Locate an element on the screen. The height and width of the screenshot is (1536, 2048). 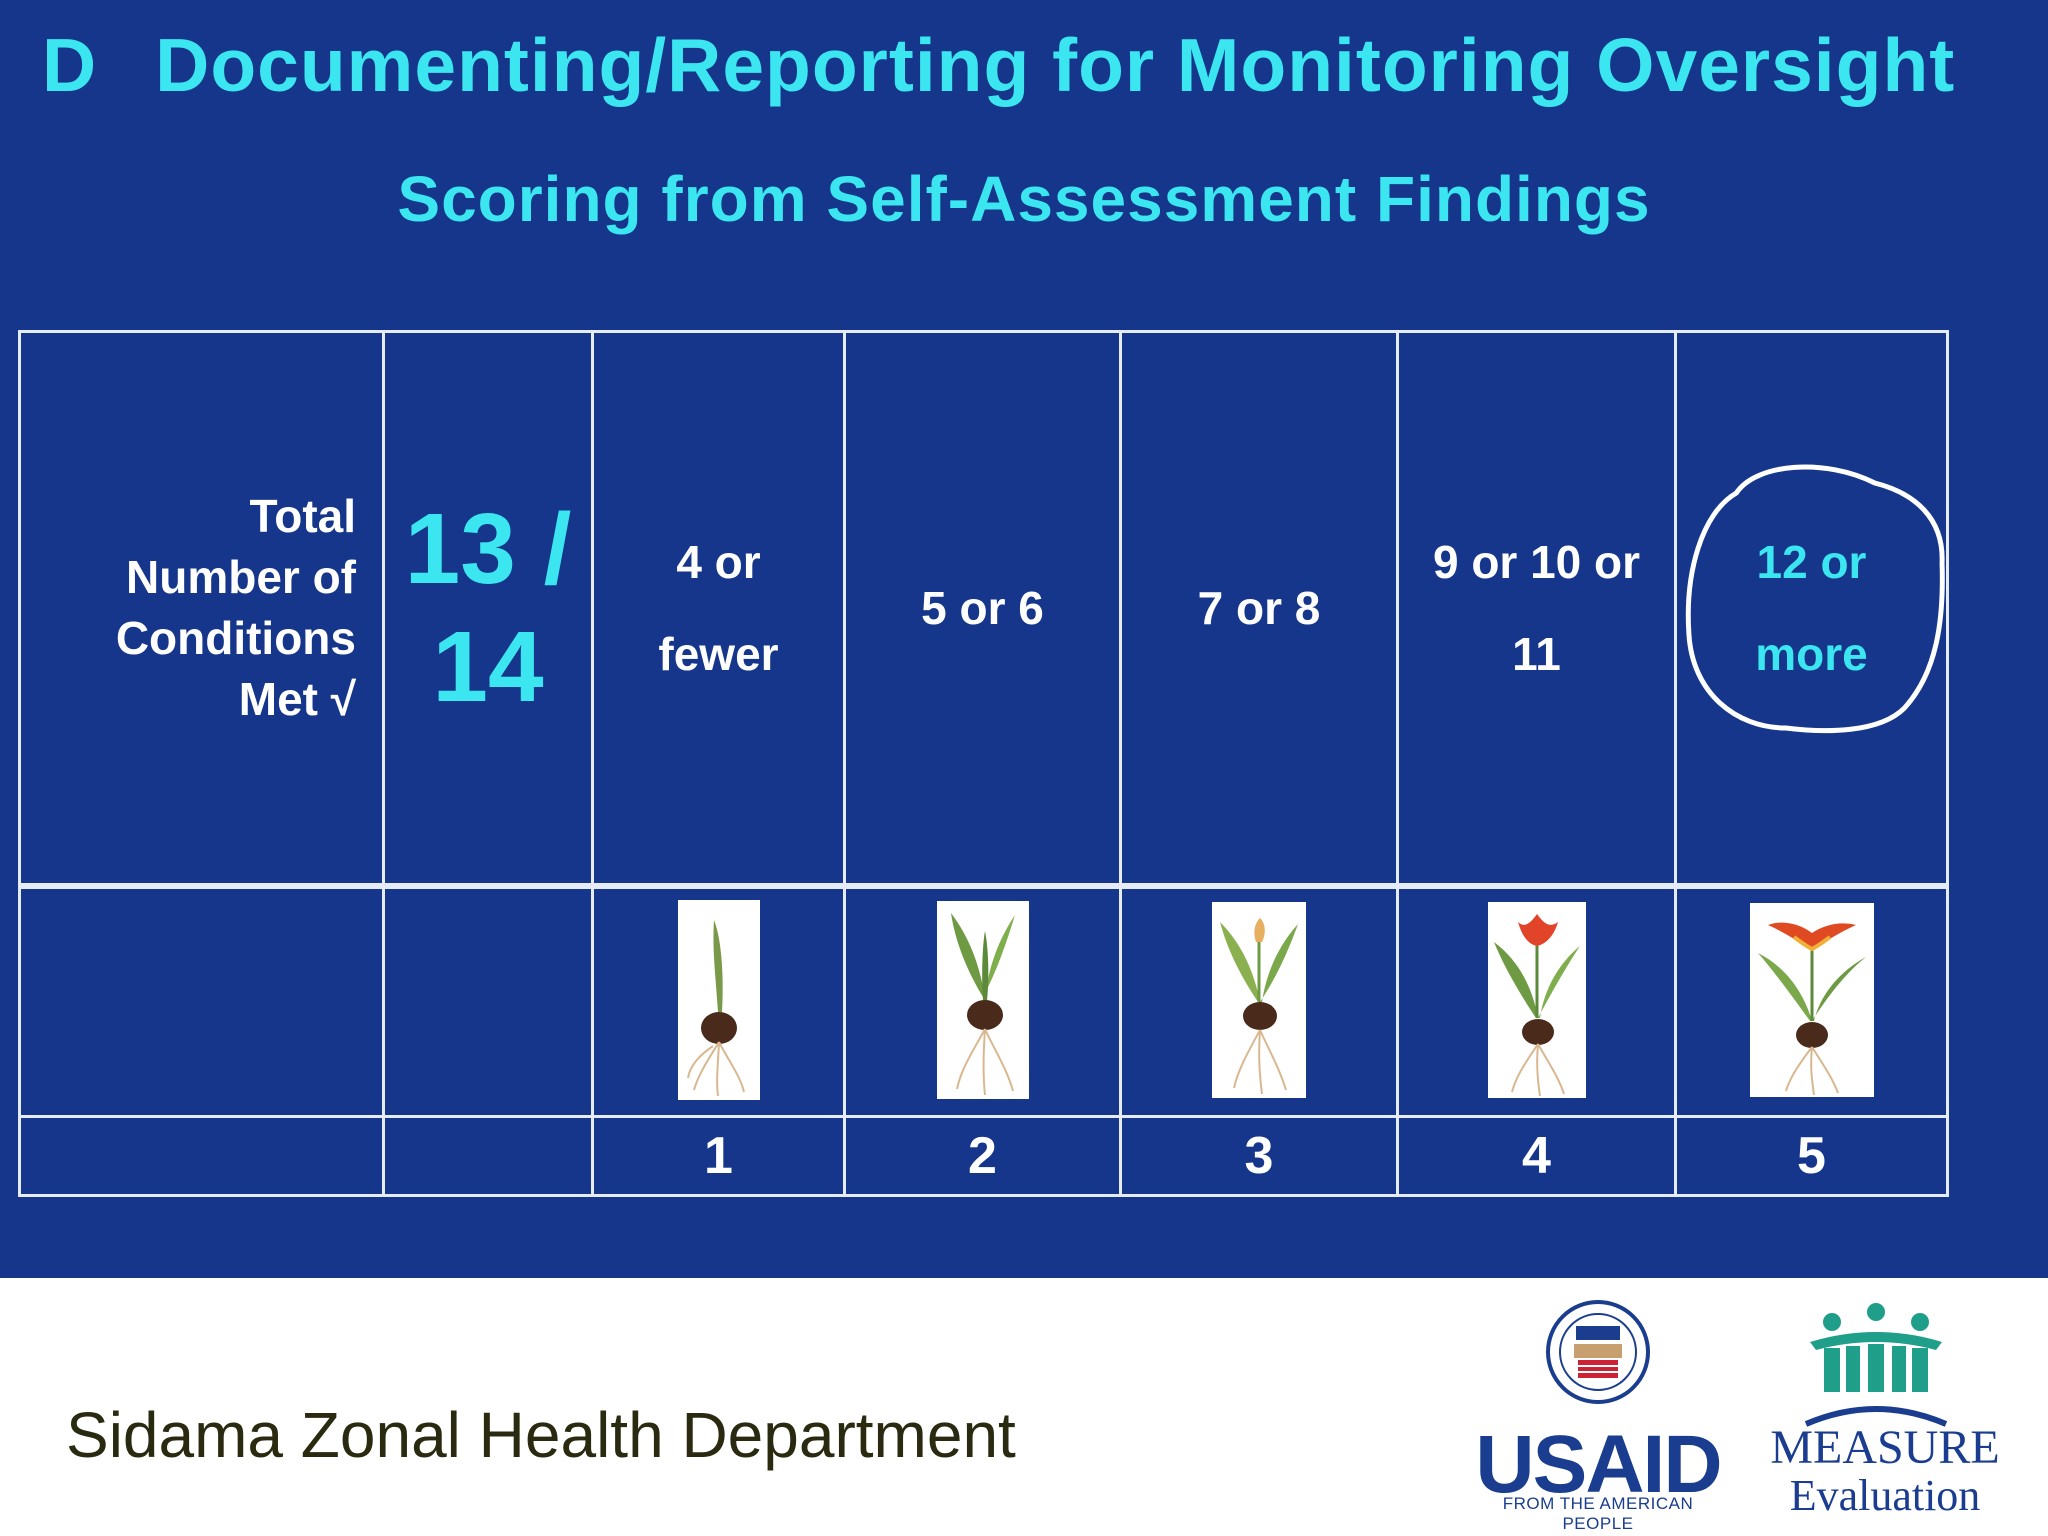
department-name: Sidama Zonal Health Department is located at coordinates (541, 1435).